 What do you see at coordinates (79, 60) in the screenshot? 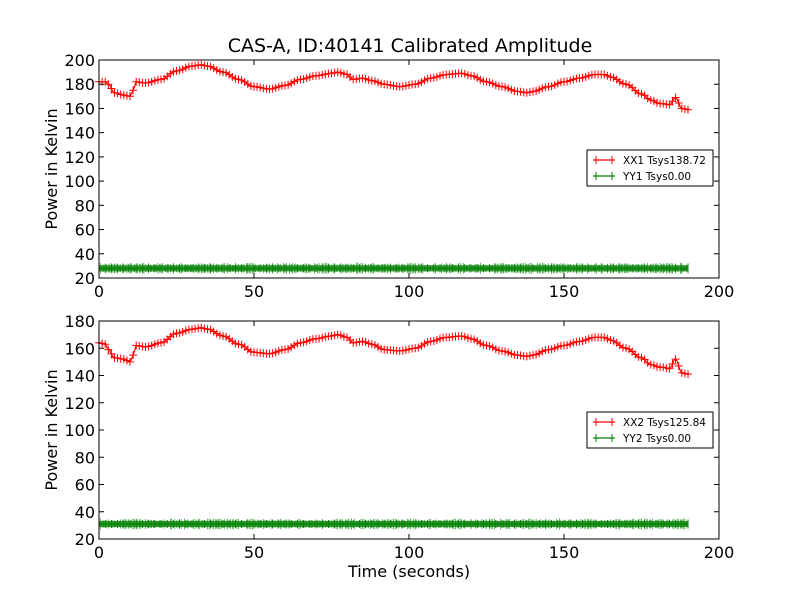
I see `y-tick-label: 200` at bounding box center [79, 60].